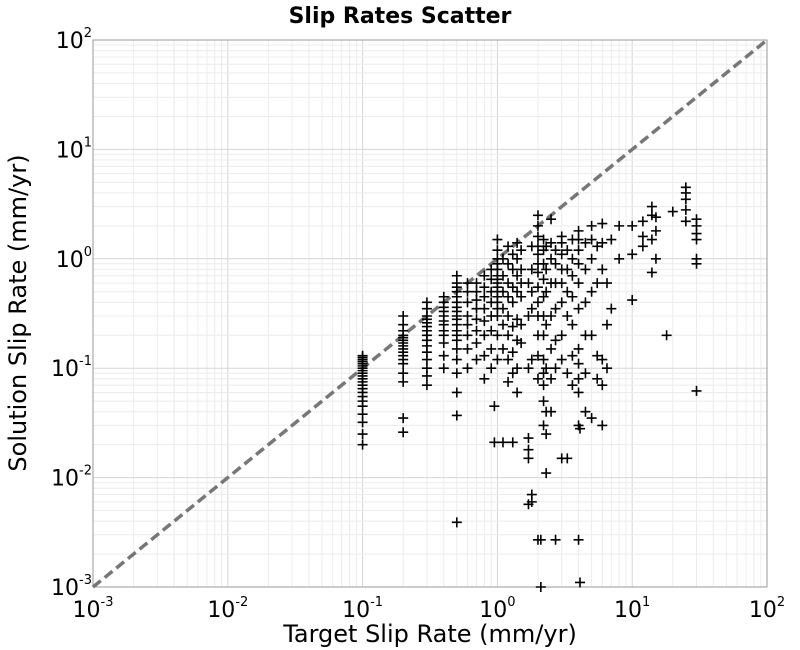 The image size is (800, 650). I want to click on x-tick-label: 100, so click(497, 609).